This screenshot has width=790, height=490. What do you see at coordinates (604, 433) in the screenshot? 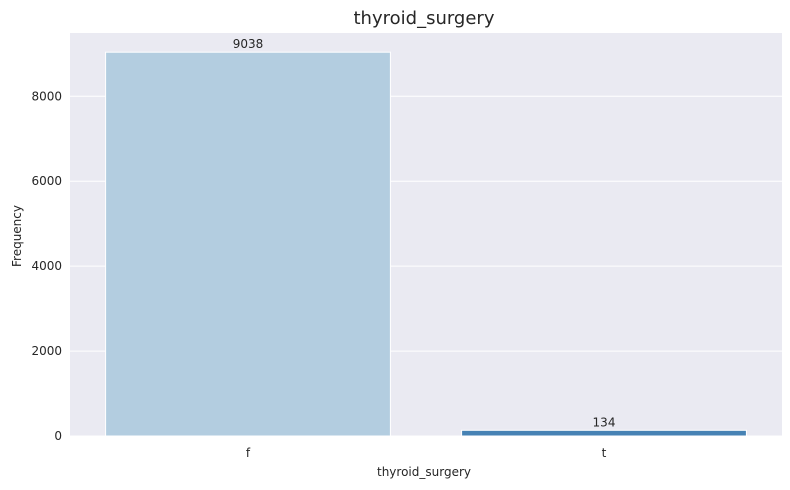
I see `bar-t` at bounding box center [604, 433].